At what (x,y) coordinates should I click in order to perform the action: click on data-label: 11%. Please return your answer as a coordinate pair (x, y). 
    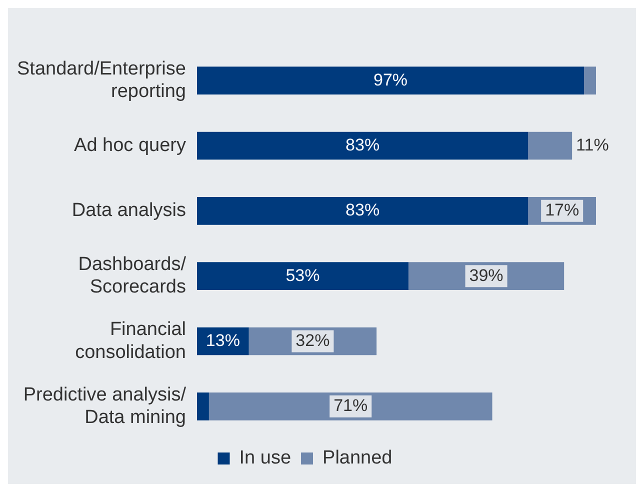
    Looking at the image, I should click on (592, 144).